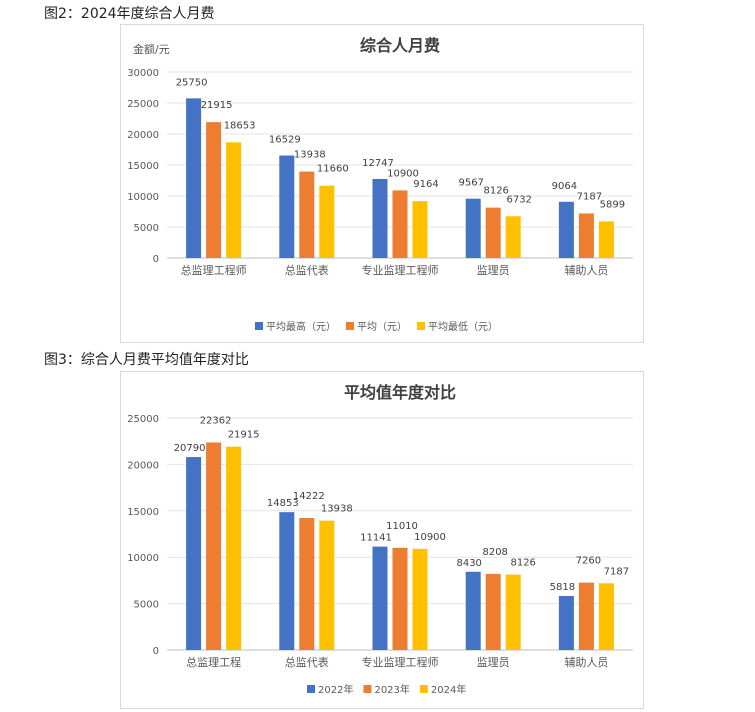 The height and width of the screenshot is (712, 755). What do you see at coordinates (333, 169) in the screenshot?
I see `data-label: 11660` at bounding box center [333, 169].